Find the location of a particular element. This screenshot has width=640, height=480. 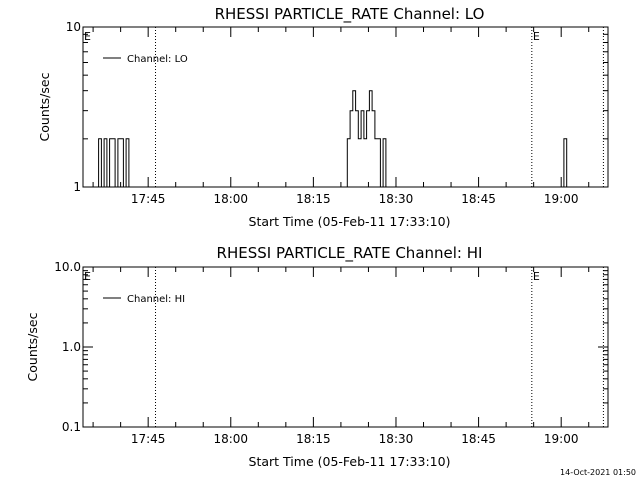

legend-label: Channel: HI is located at coordinates (156, 299).